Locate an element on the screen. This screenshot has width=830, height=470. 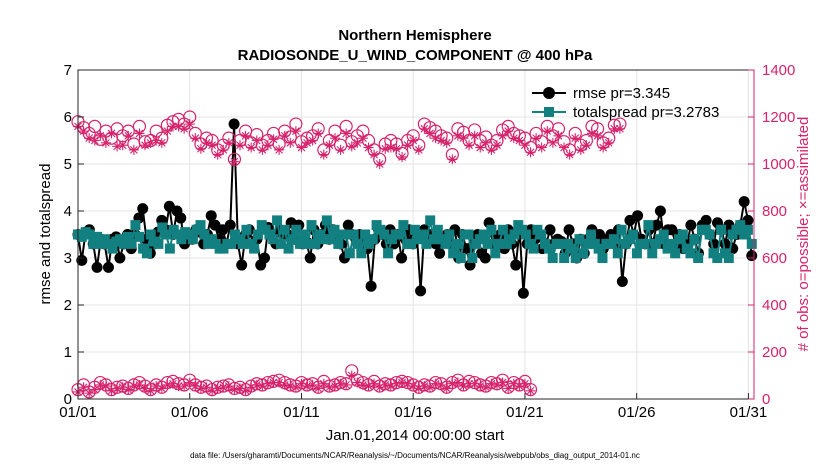
y-tick-label: 5 is located at coordinates (68, 164).